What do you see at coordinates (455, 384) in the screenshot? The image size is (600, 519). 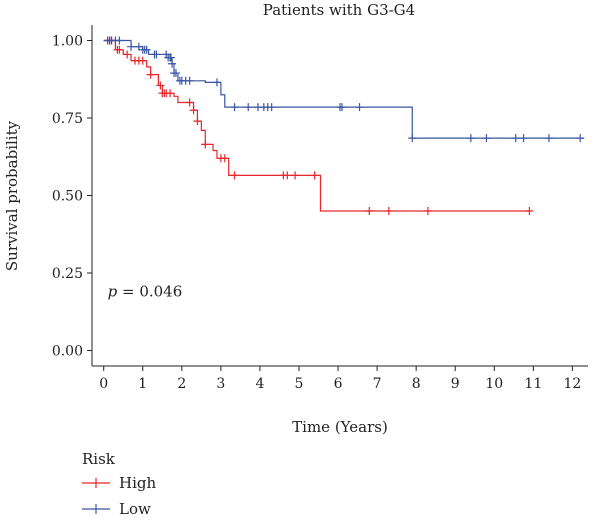 I see `x-tick-label: 9` at bounding box center [455, 384].